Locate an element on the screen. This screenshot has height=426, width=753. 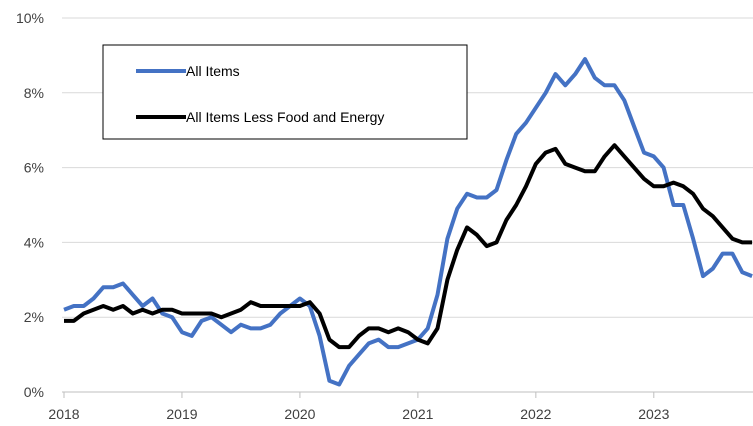
legend-box is located at coordinates (285, 92).